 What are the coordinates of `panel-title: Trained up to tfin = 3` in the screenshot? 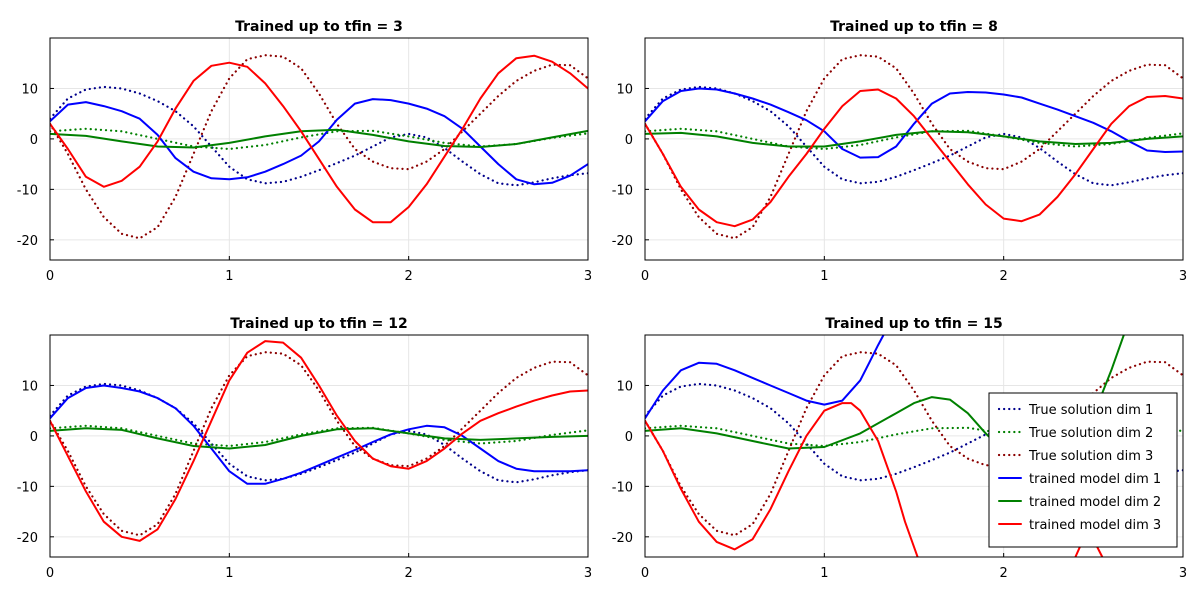 It's located at (319, 27).